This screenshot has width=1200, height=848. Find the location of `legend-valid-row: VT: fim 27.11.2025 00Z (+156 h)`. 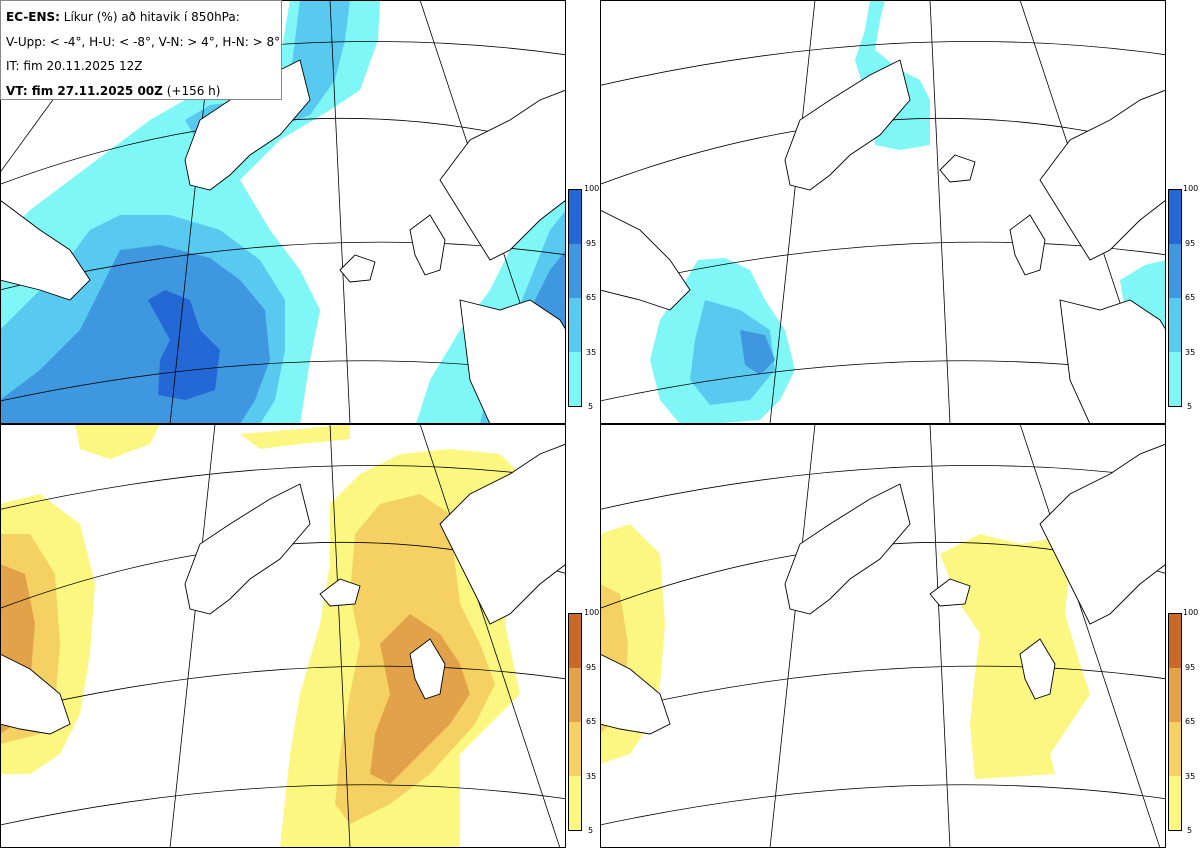

legend-valid-row: VT: fim 27.11.2025 00Z (+156 h) is located at coordinates (141, 91).